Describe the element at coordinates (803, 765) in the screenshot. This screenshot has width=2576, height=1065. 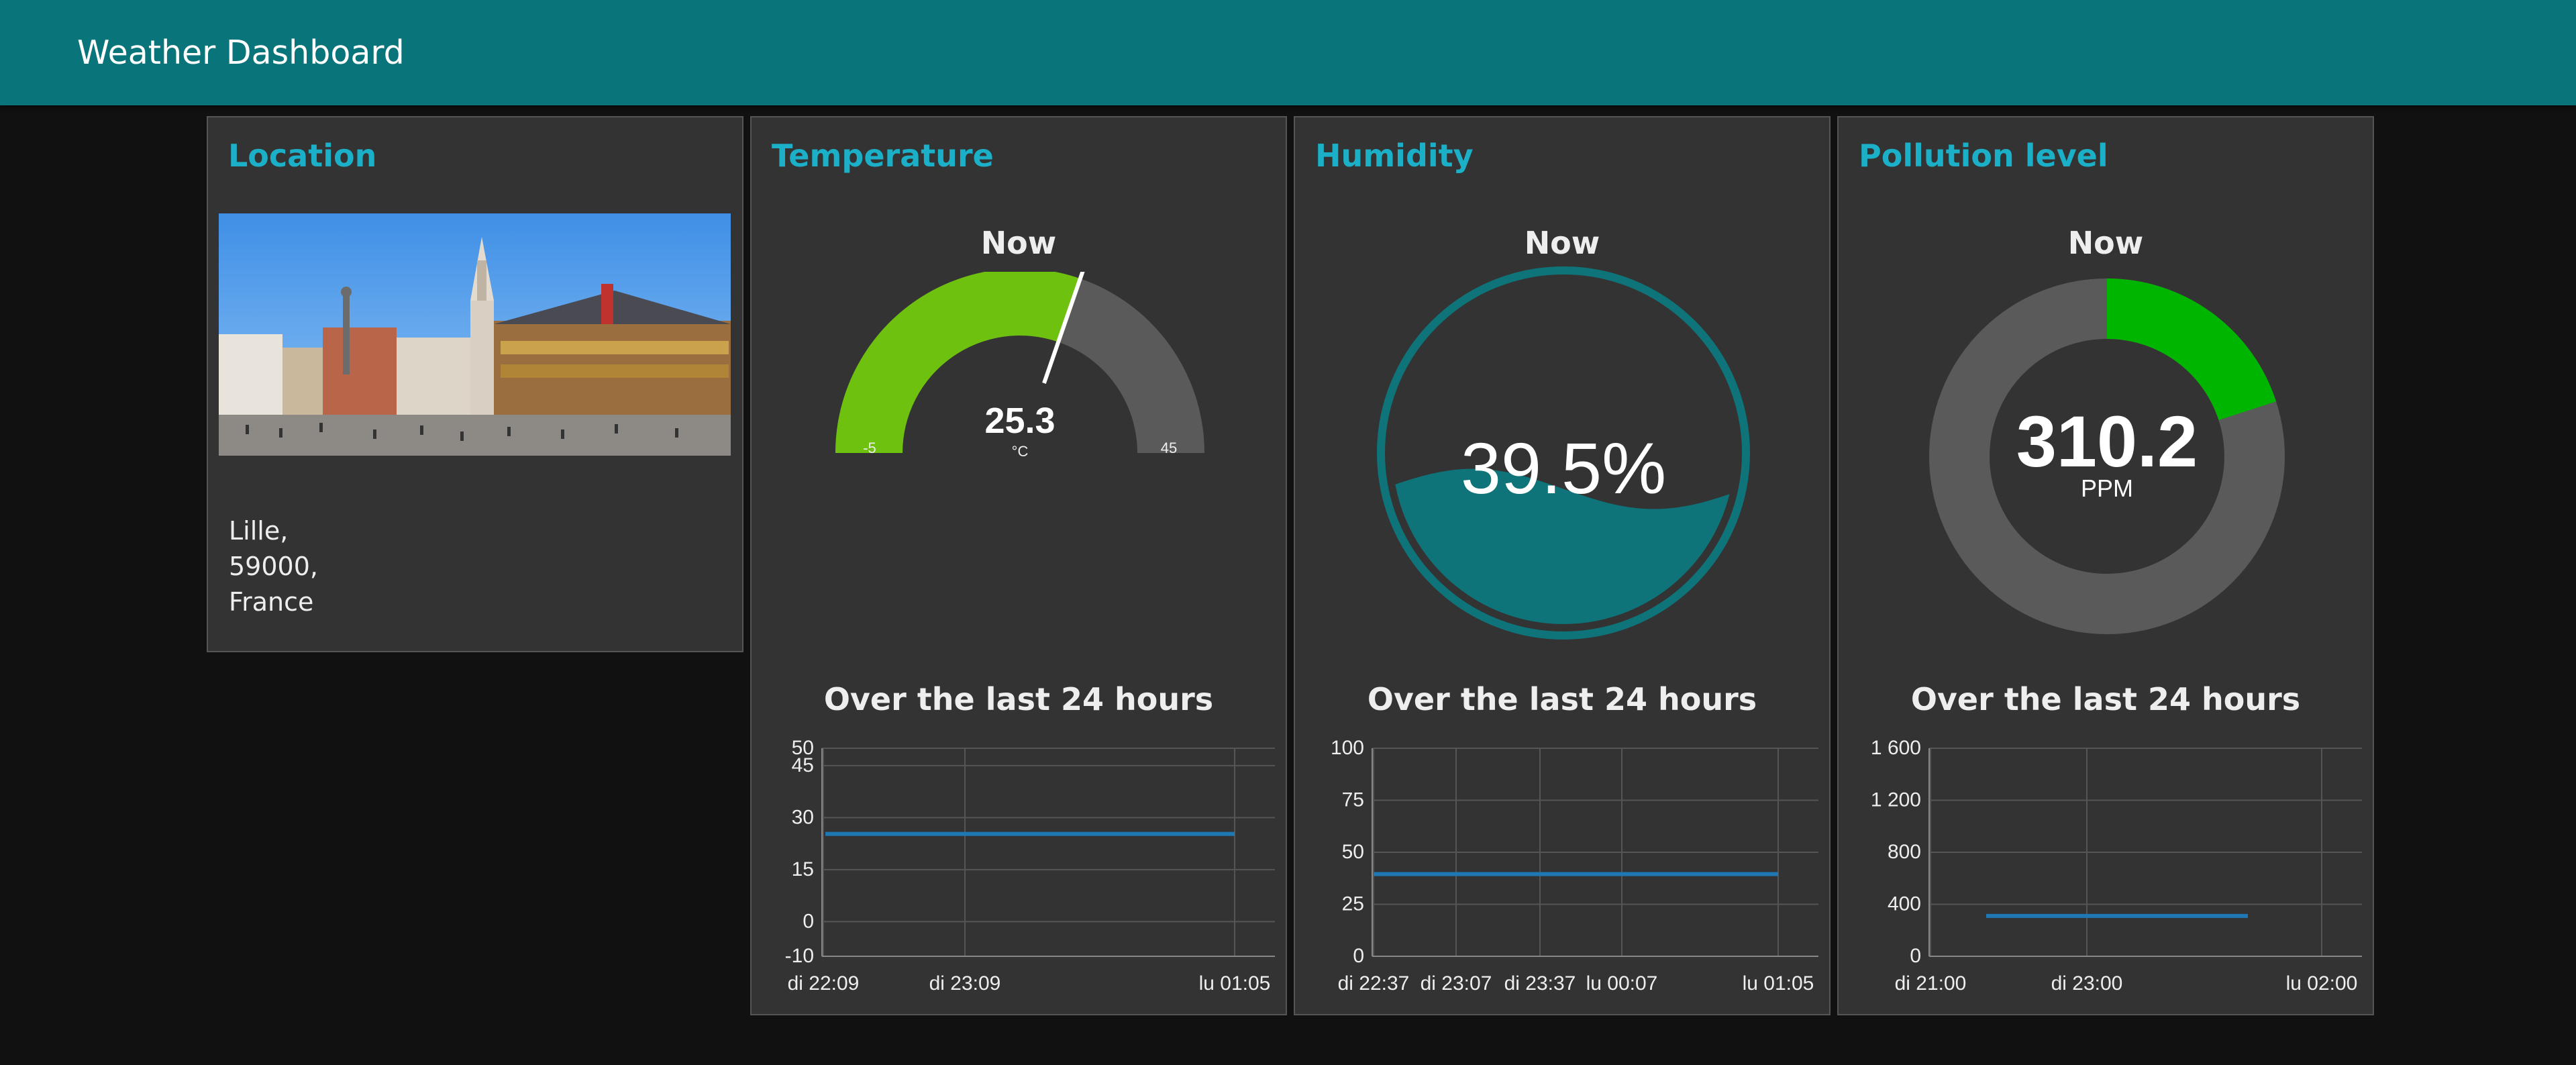
I see `y-tick-label: 45` at that location.